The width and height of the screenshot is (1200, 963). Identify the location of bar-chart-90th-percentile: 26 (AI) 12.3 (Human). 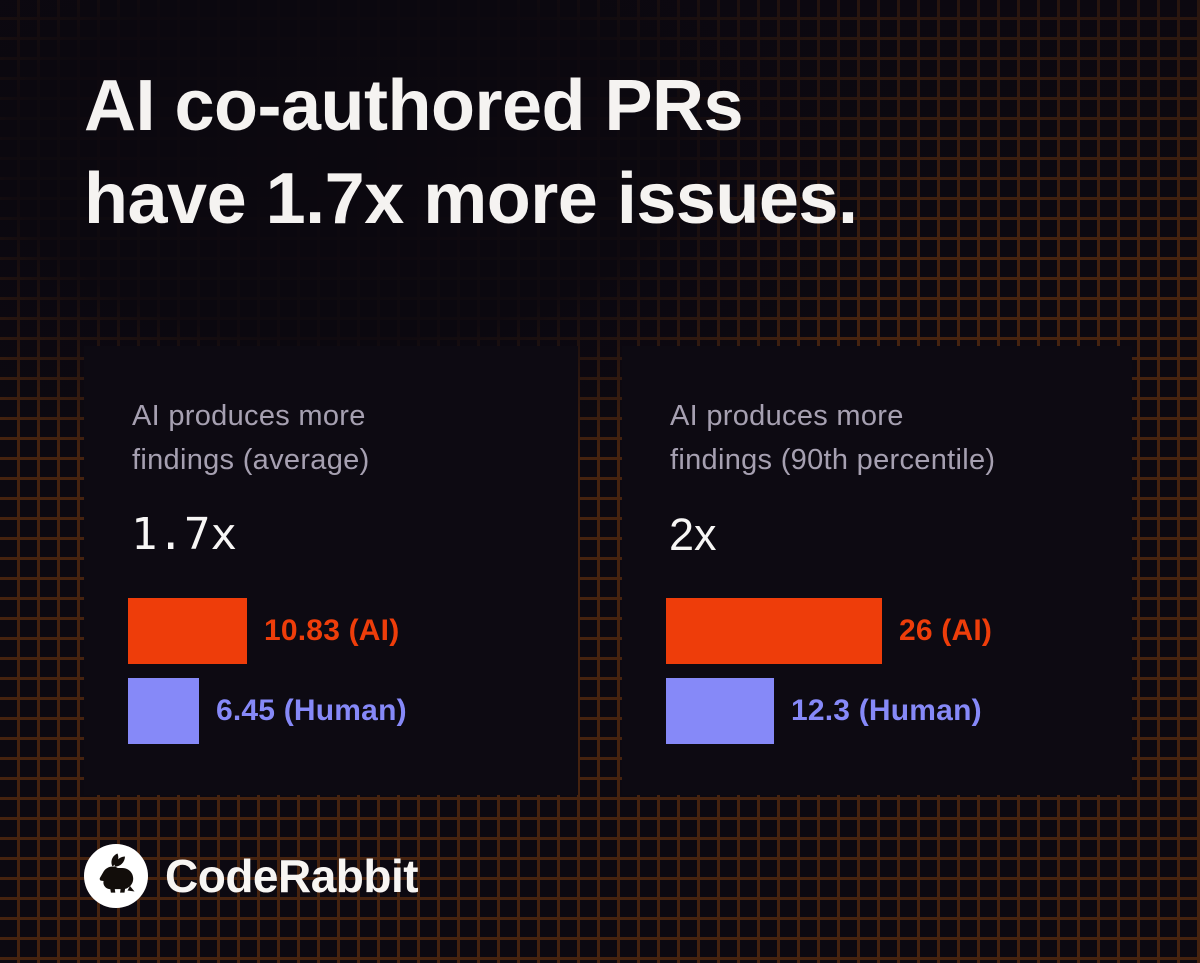
(877, 671).